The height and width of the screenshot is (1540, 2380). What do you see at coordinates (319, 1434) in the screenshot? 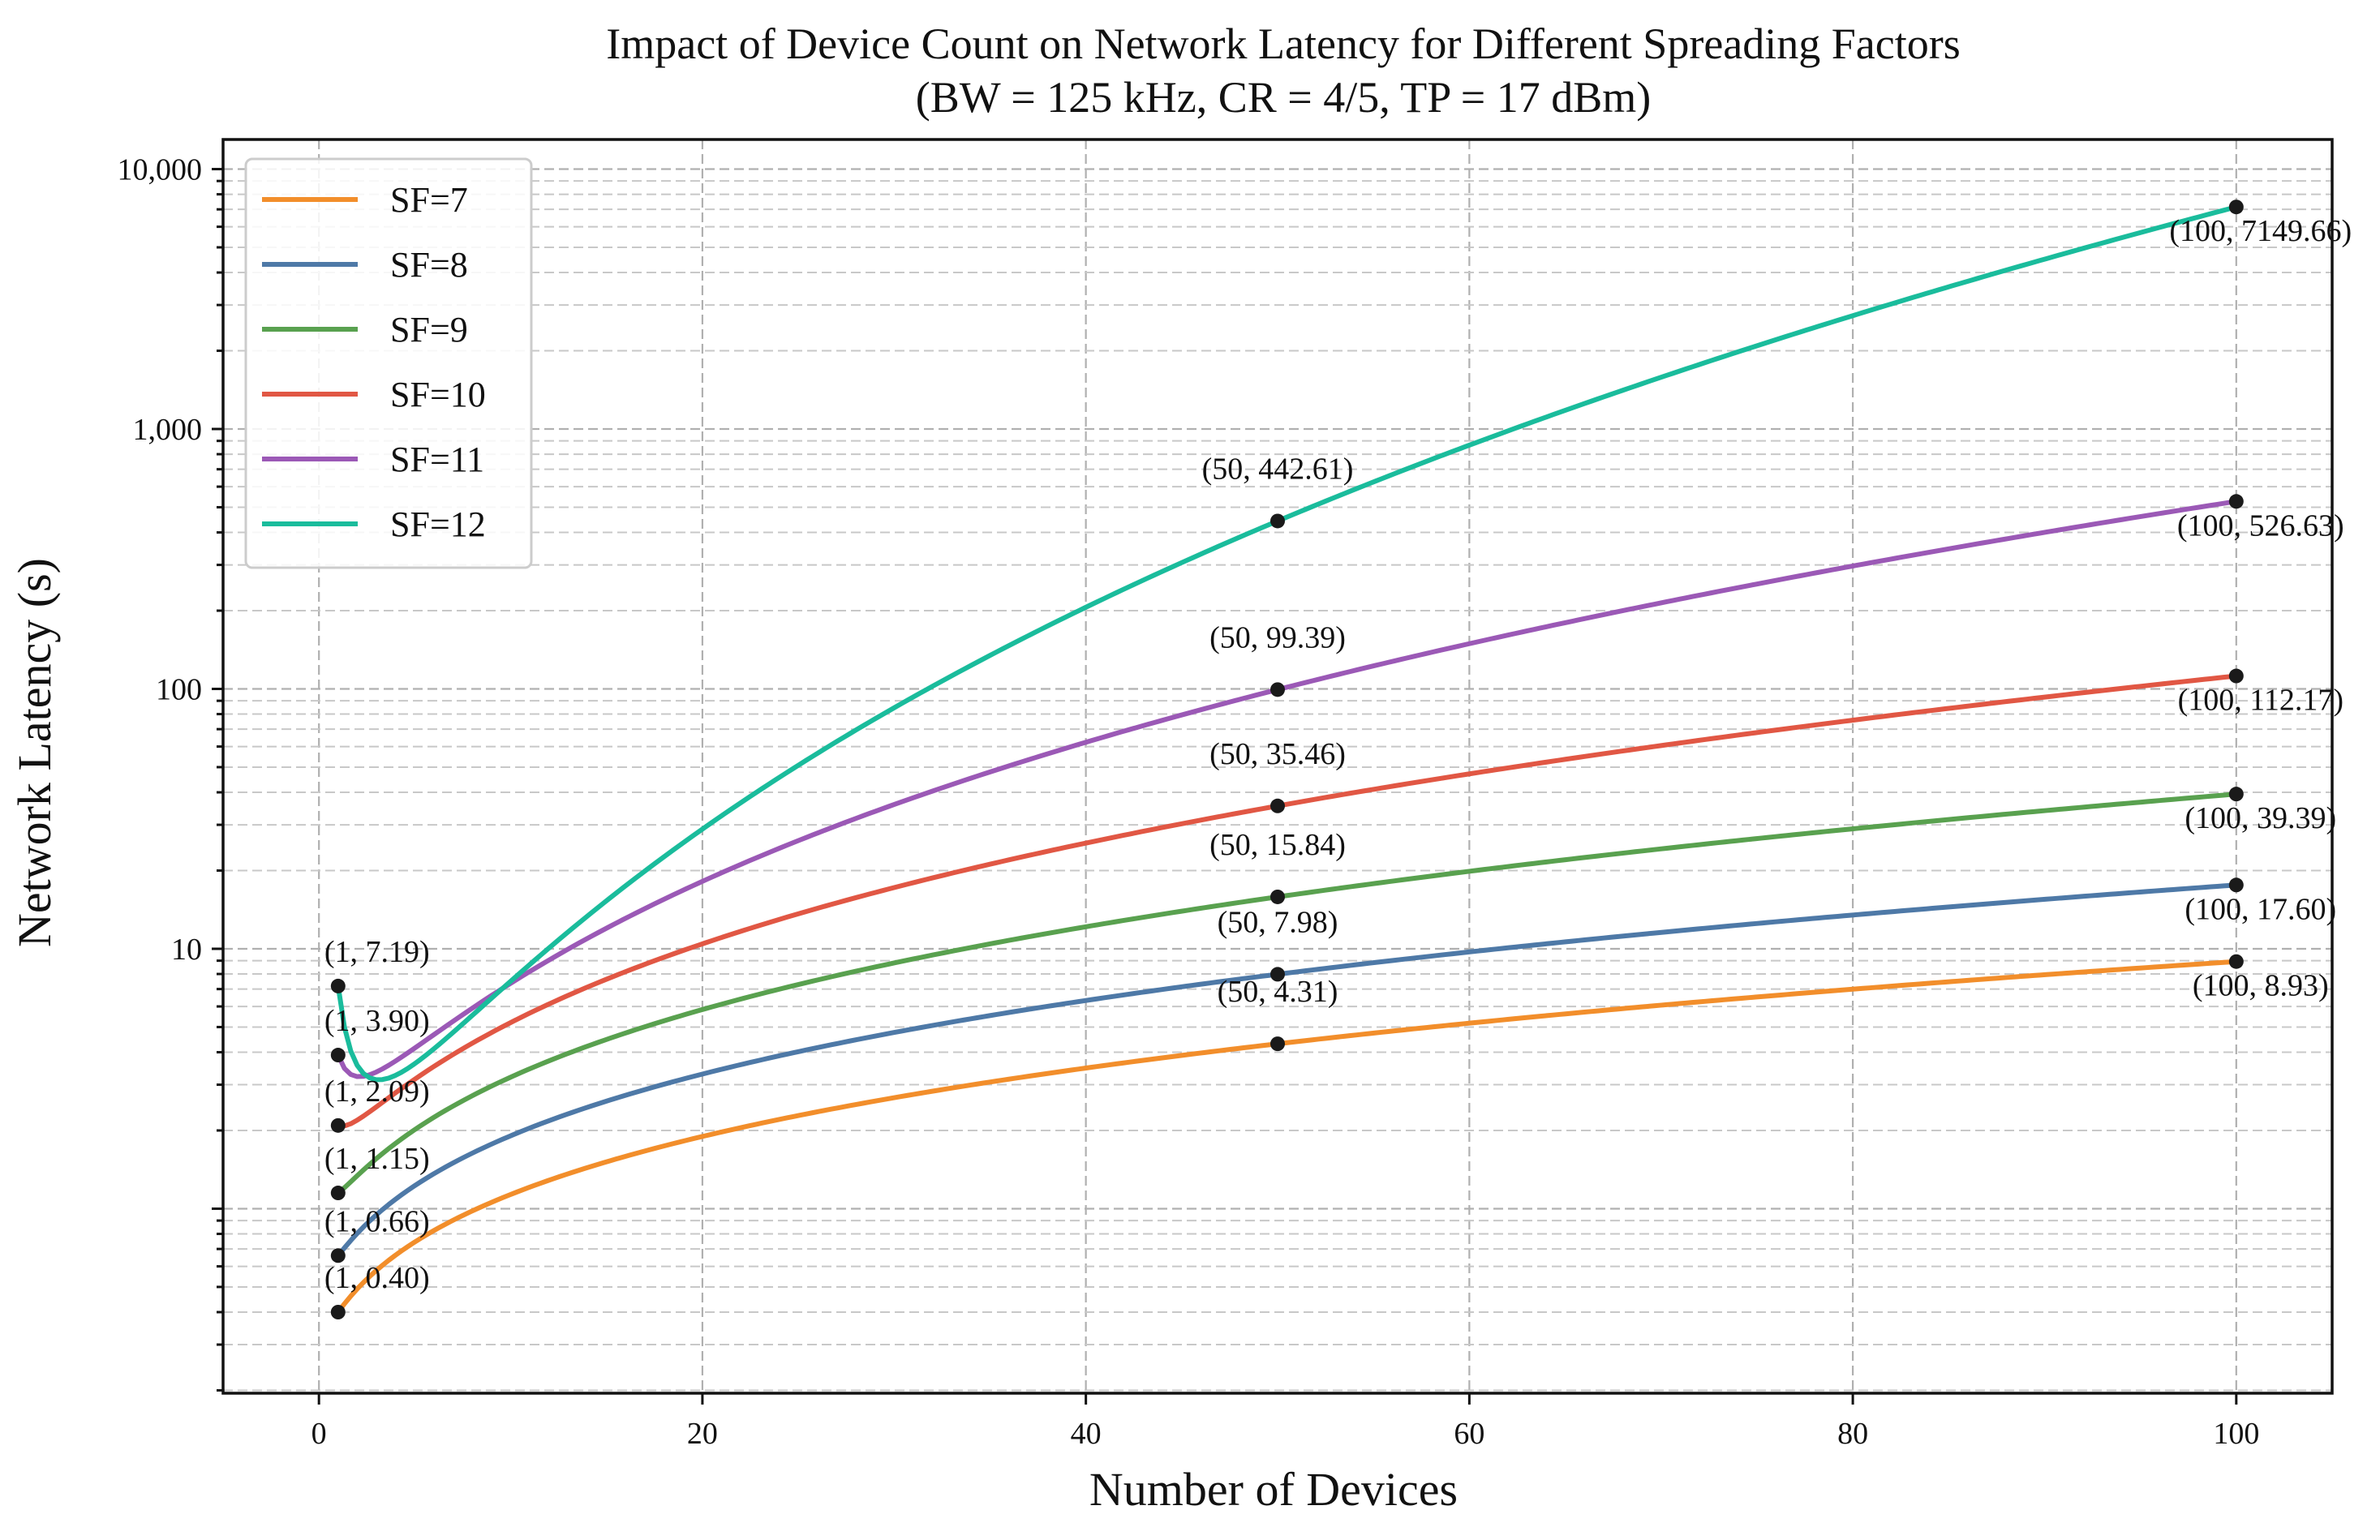
I see `x-tick-label: 0` at bounding box center [319, 1434].